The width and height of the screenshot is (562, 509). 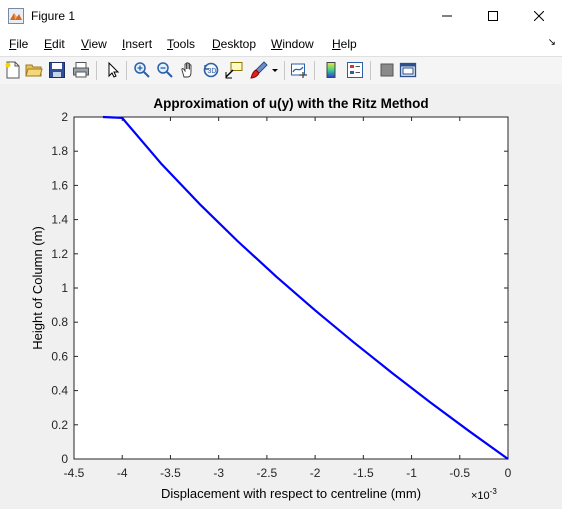 What do you see at coordinates (53, 16) in the screenshot?
I see `window-title: Figure 1` at bounding box center [53, 16].